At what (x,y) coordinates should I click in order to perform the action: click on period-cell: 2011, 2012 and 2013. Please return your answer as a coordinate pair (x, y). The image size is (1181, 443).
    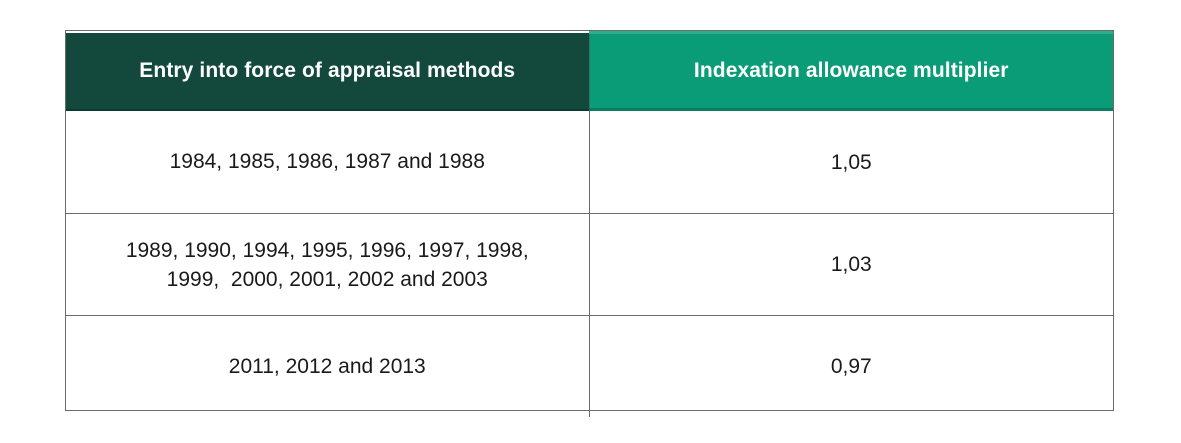
    Looking at the image, I should click on (328, 366).